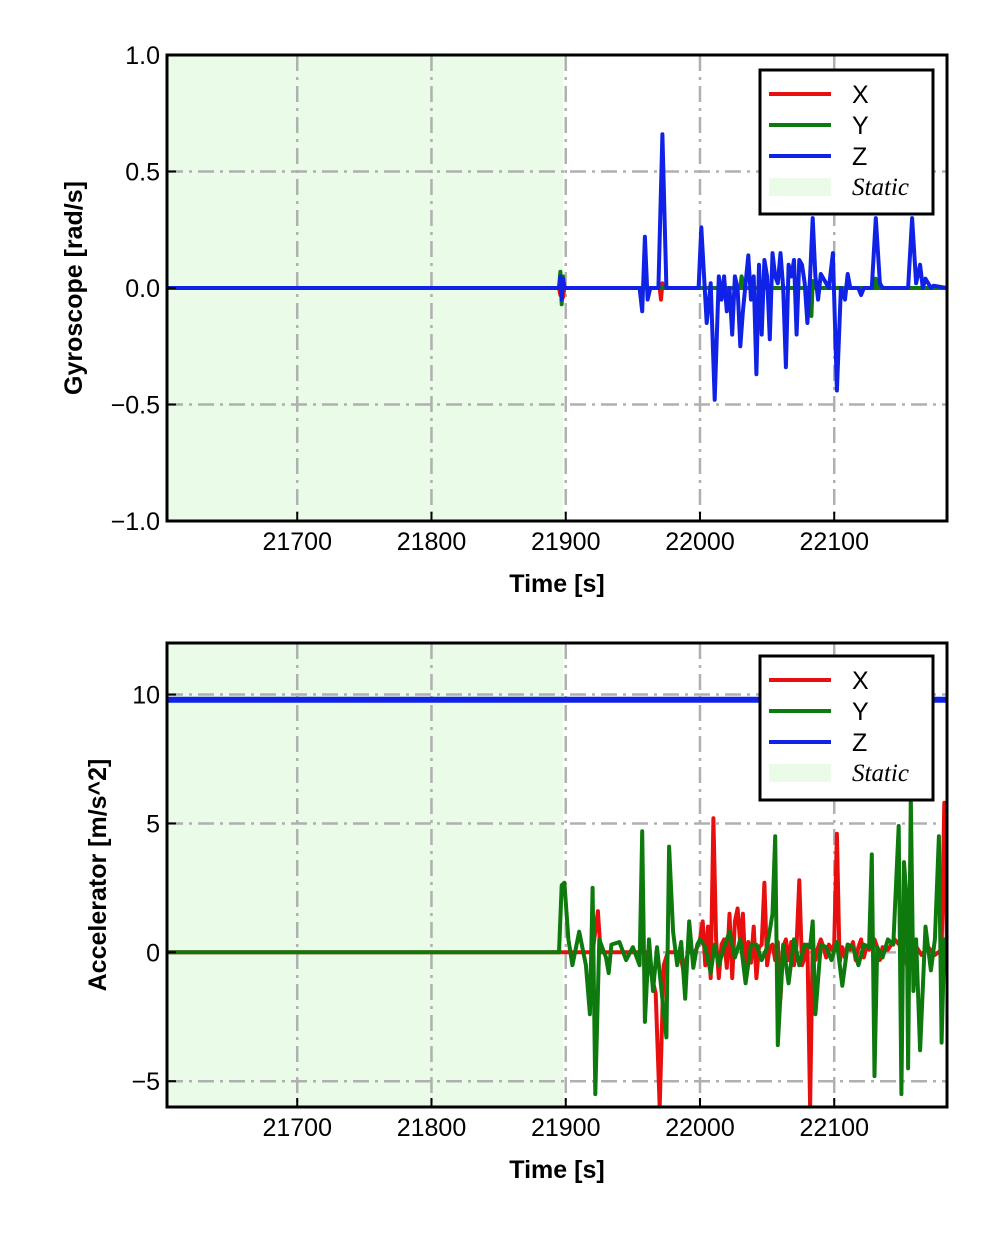  I want to click on y-tick-label: 5, so click(153, 824).